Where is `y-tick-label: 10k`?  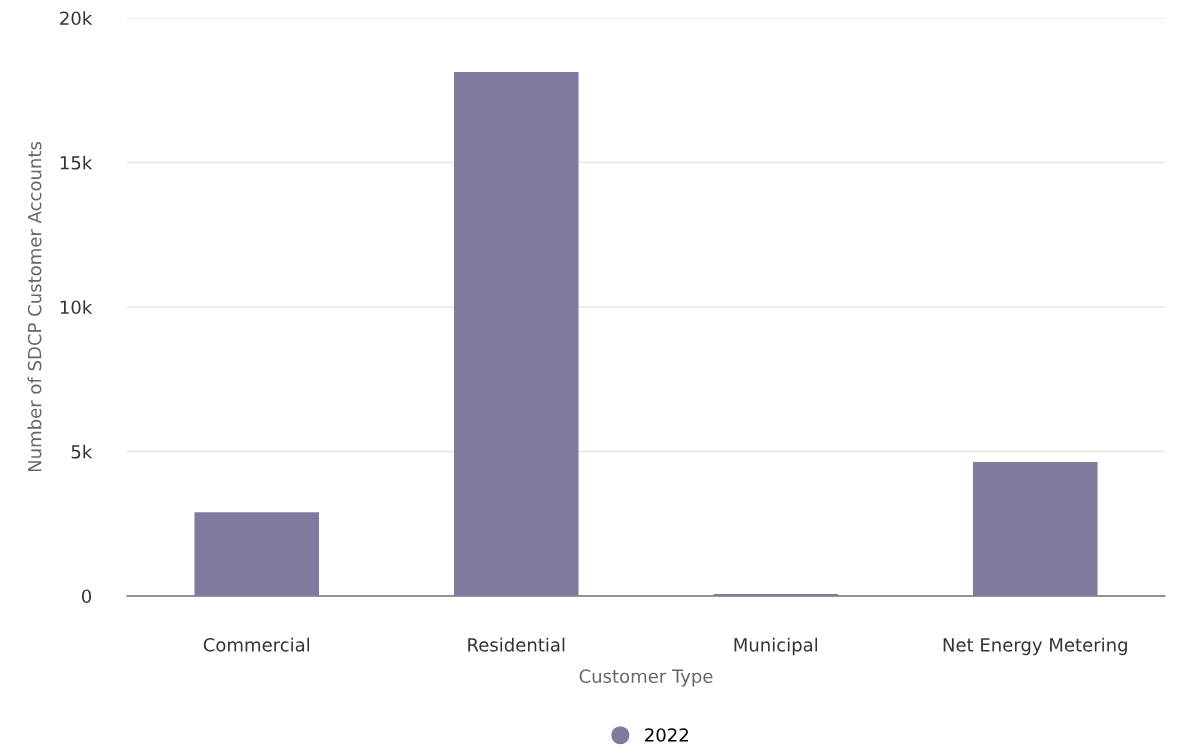 y-tick-label: 10k is located at coordinates (76, 307).